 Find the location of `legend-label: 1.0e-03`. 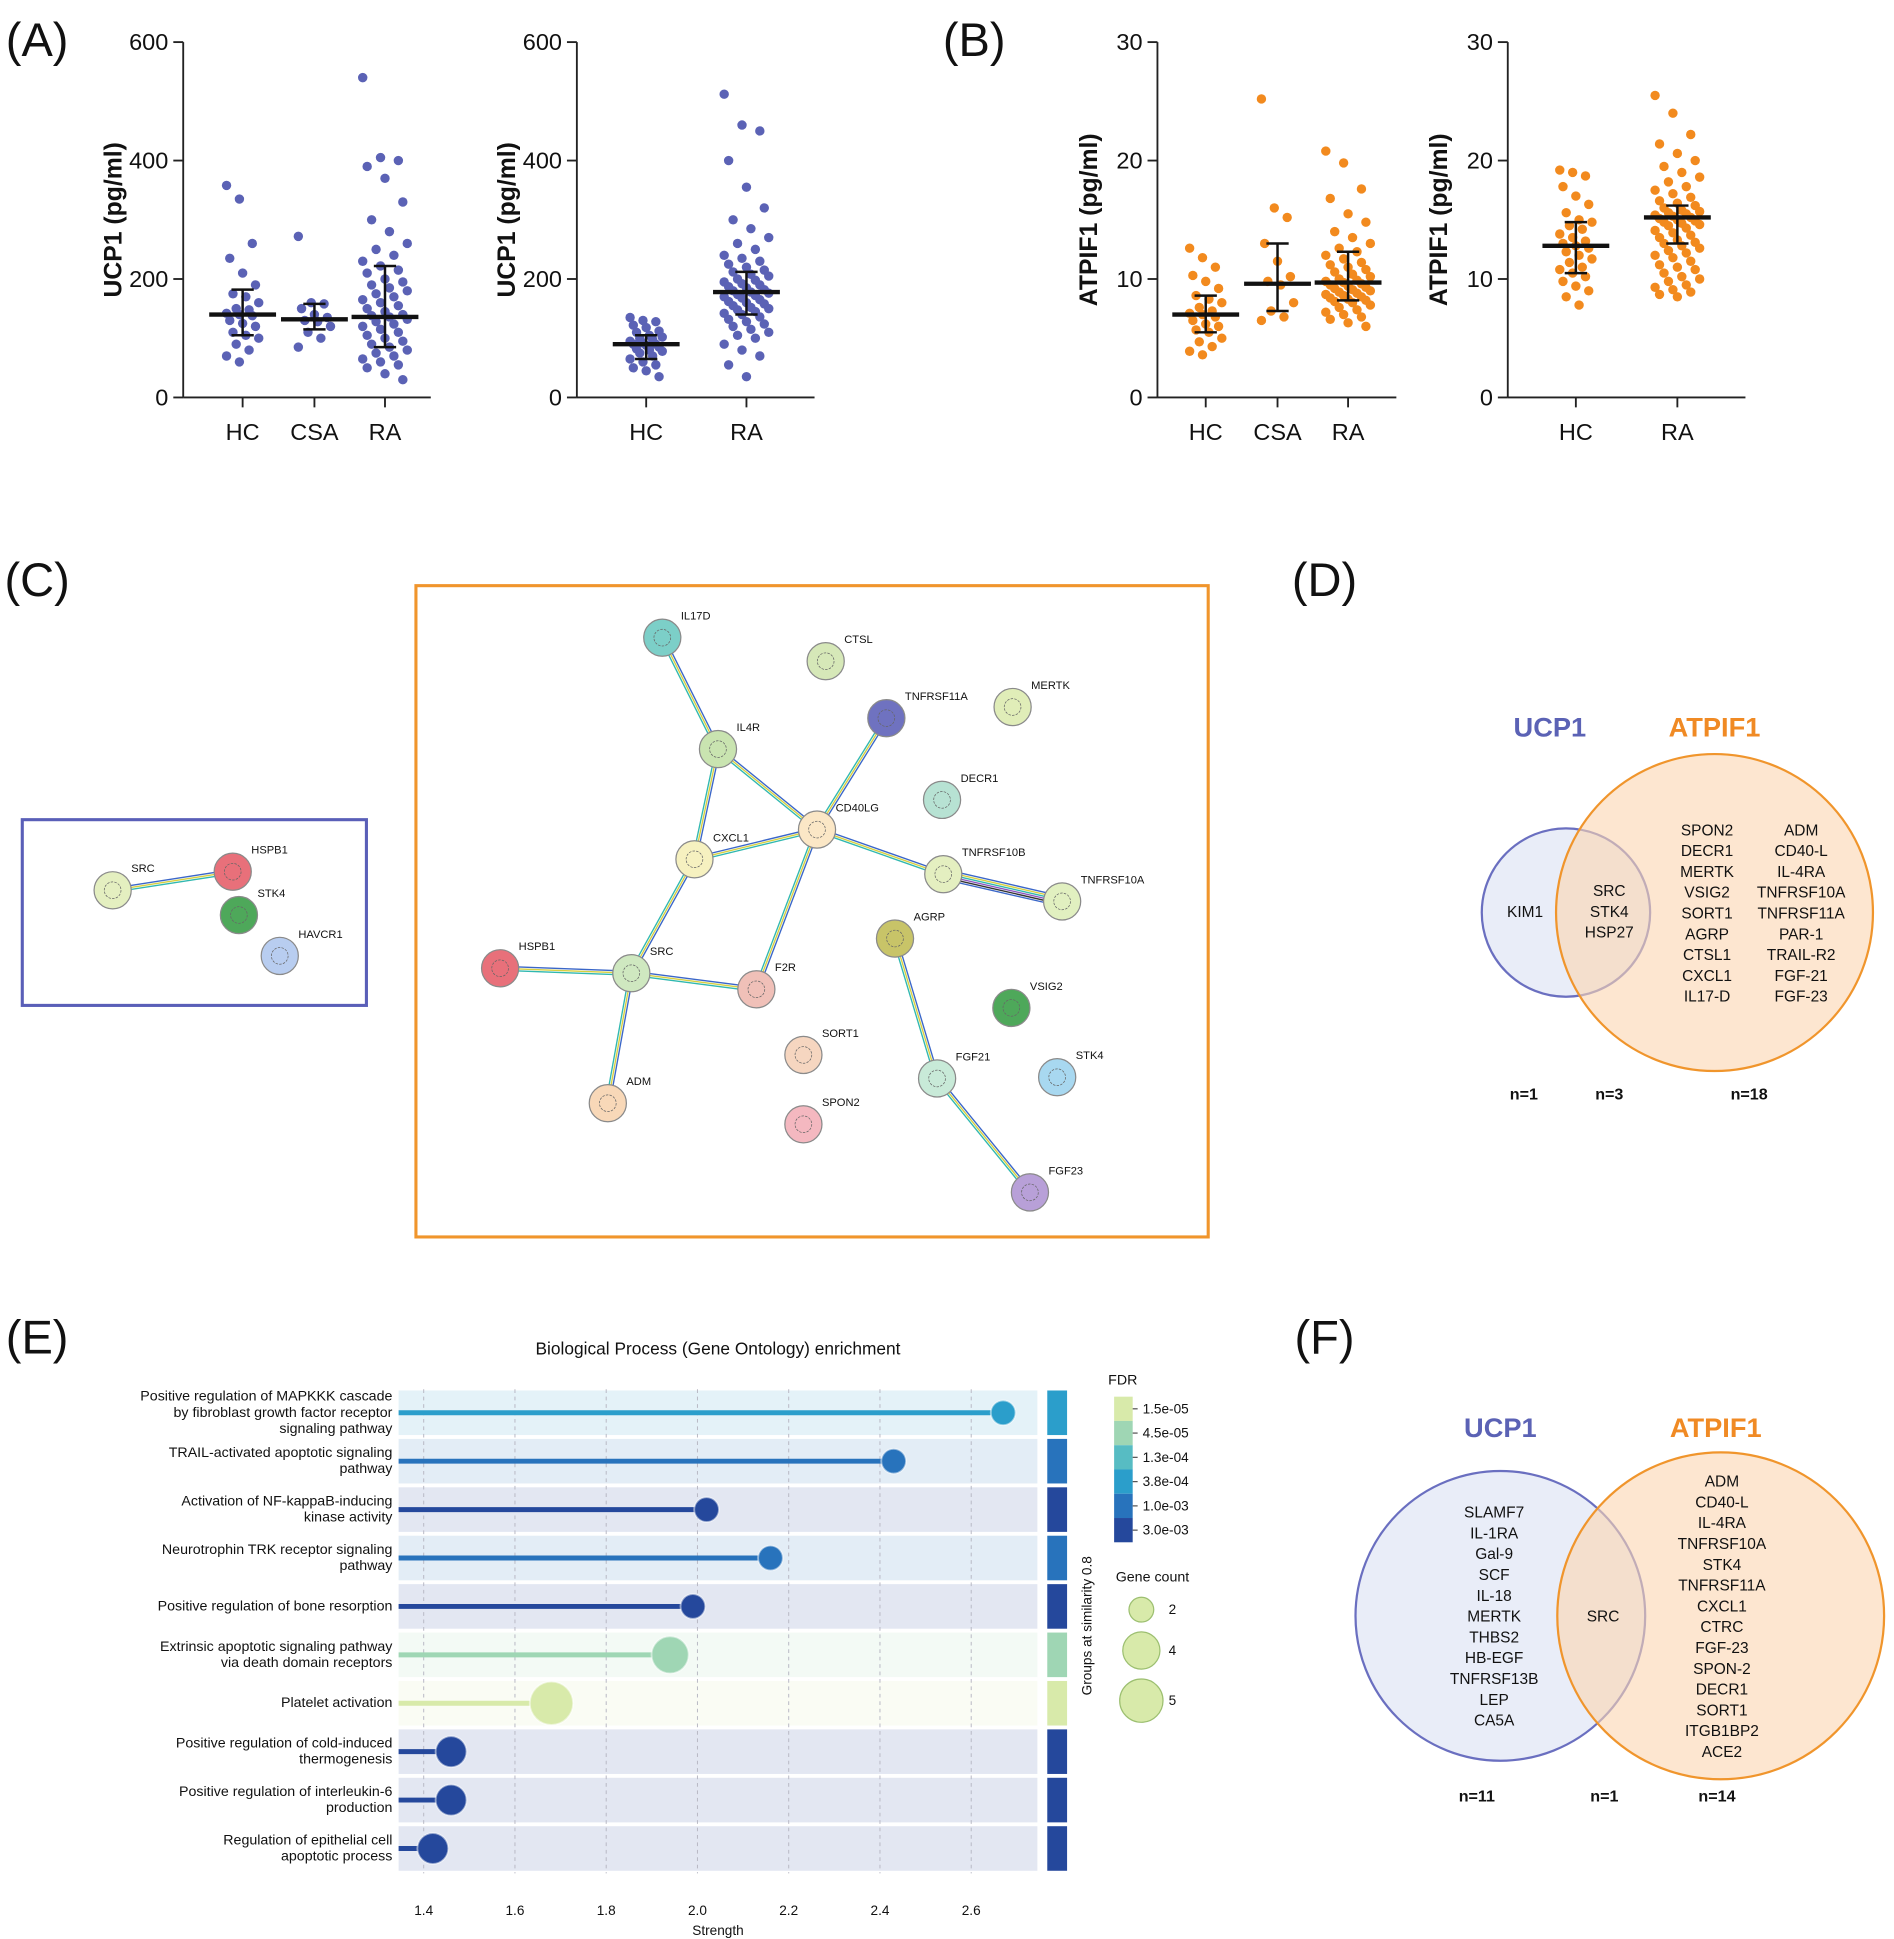

legend-label: 1.0e-03 is located at coordinates (1166, 1505).